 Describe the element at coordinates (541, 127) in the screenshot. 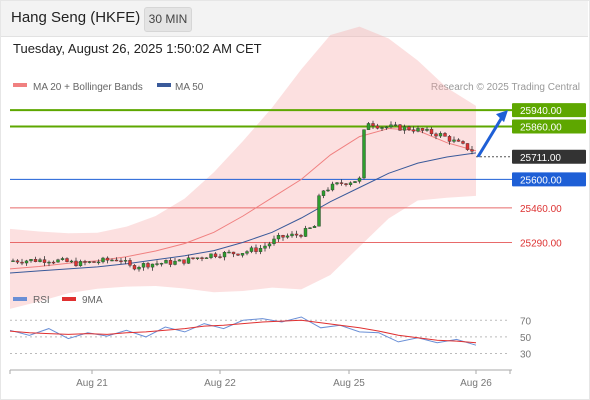

I see `resistance-level-label: 25860.00` at that location.